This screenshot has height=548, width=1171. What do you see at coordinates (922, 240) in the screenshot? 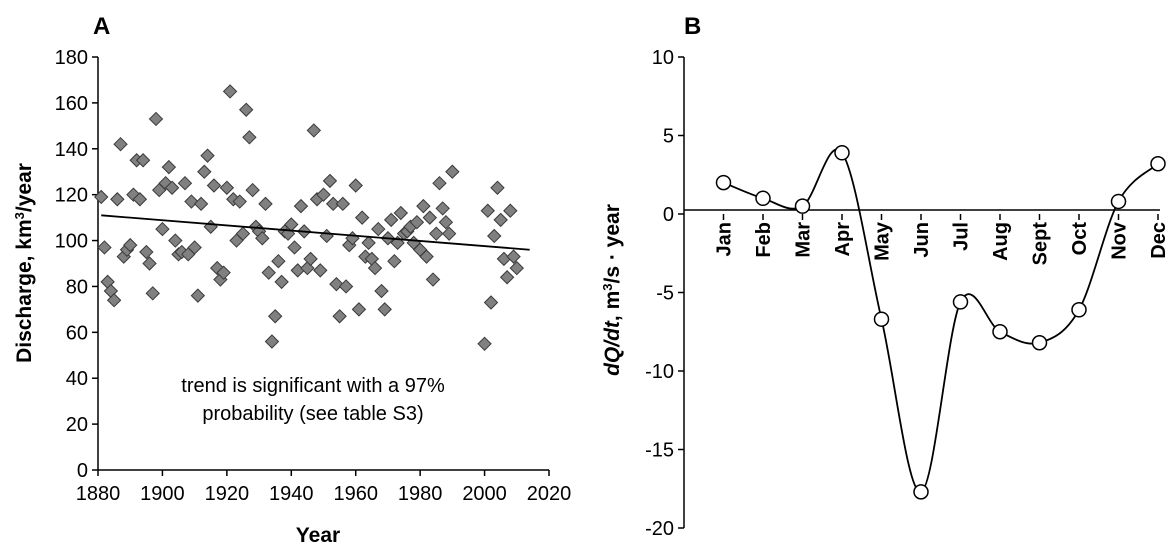
I see `panel-b-month-label: Jun` at bounding box center [922, 240].